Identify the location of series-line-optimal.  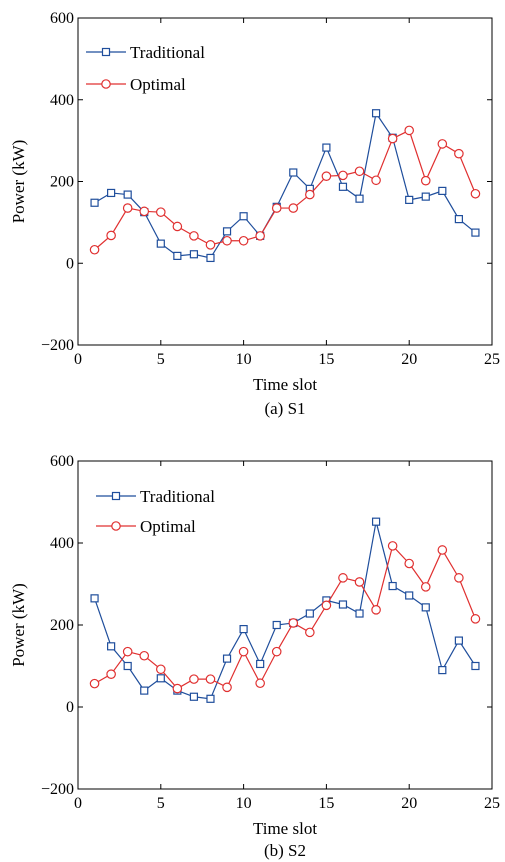
(285, 617).